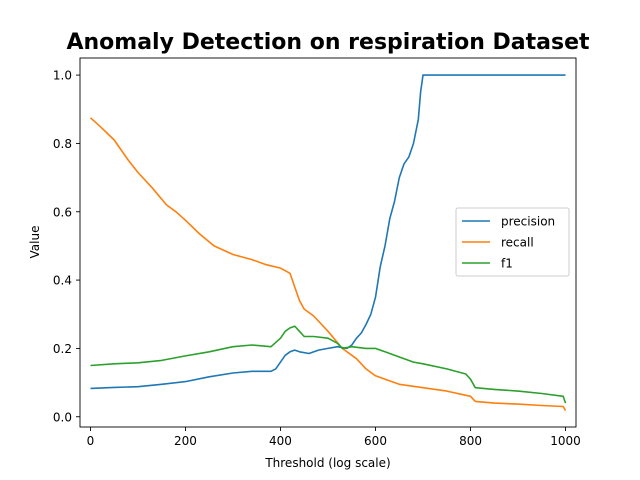 Image resolution: width=640 pixels, height=480 pixels. I want to click on y-tick-label: 0.6, so click(62, 212).